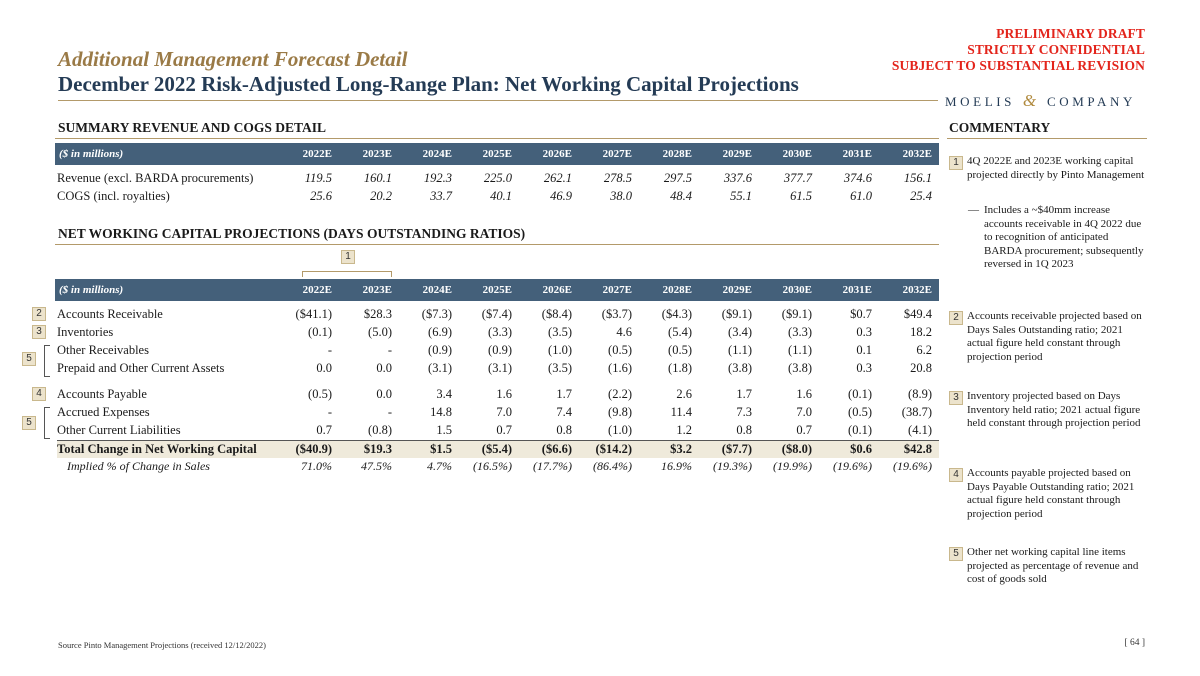 The height and width of the screenshot is (676, 1200). Describe the element at coordinates (318, 178) in the screenshot. I see `cell: 119.5` at that location.